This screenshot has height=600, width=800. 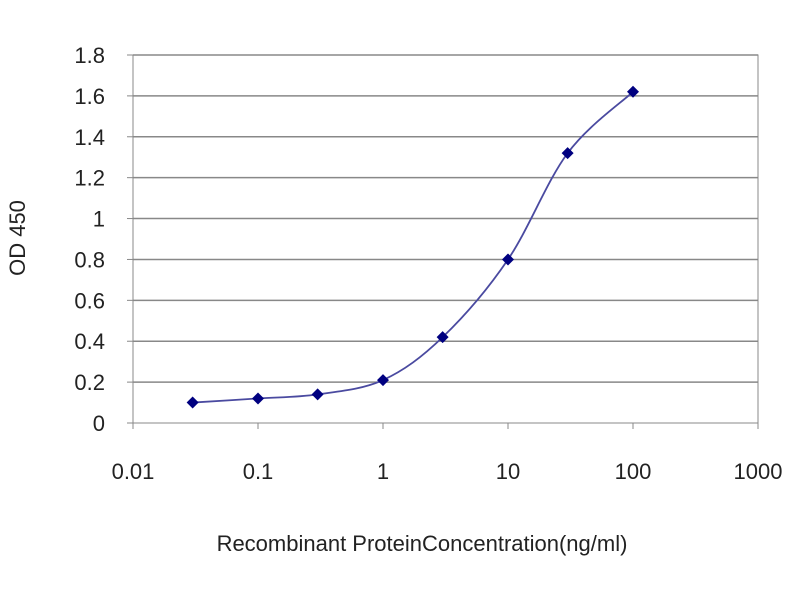 What do you see at coordinates (89, 178) in the screenshot?
I see `y-tick-label: 1.2` at bounding box center [89, 178].